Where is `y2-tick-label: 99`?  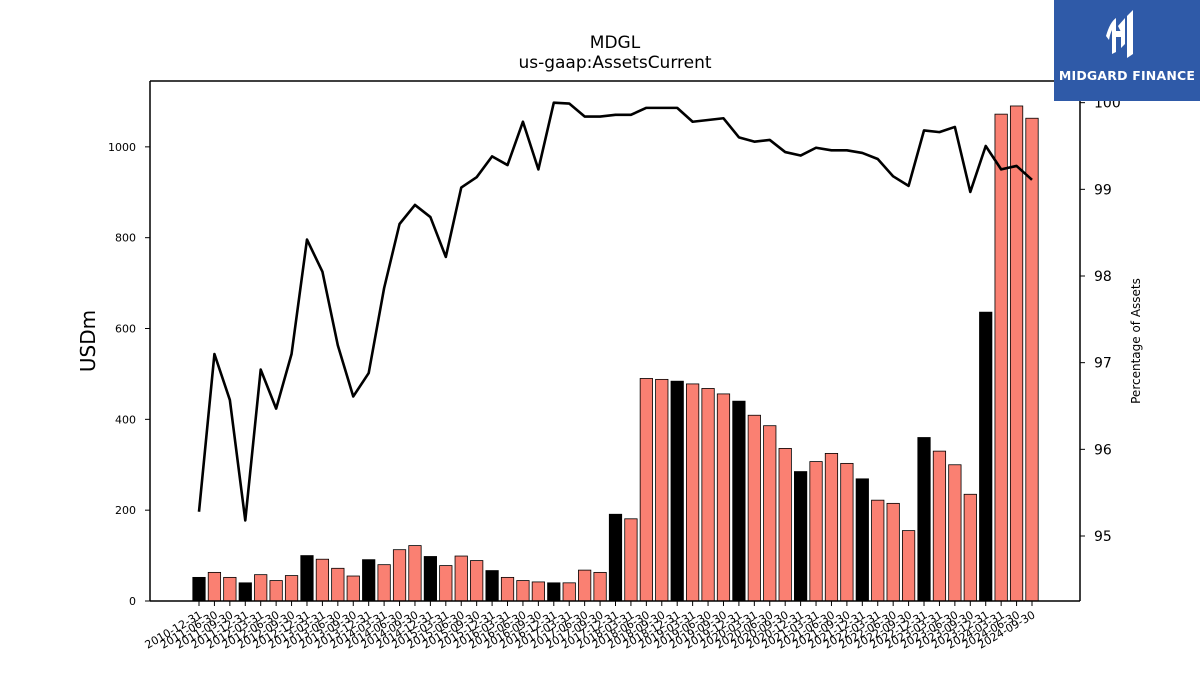
y2-tick-label: 99 is located at coordinates (1103, 190).